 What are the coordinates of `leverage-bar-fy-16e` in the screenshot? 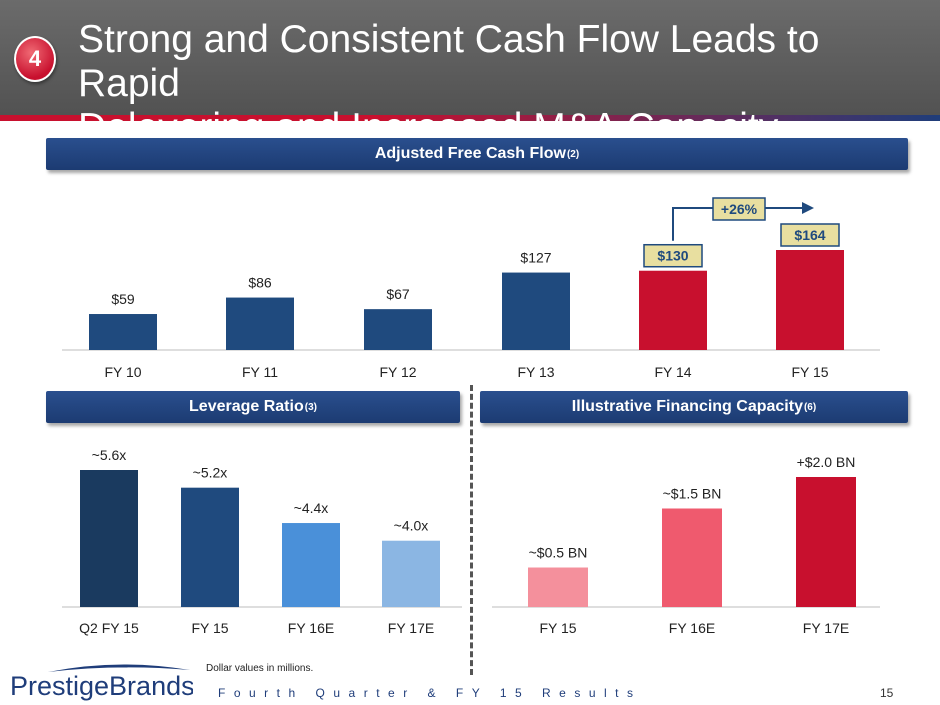 It's located at (311, 565).